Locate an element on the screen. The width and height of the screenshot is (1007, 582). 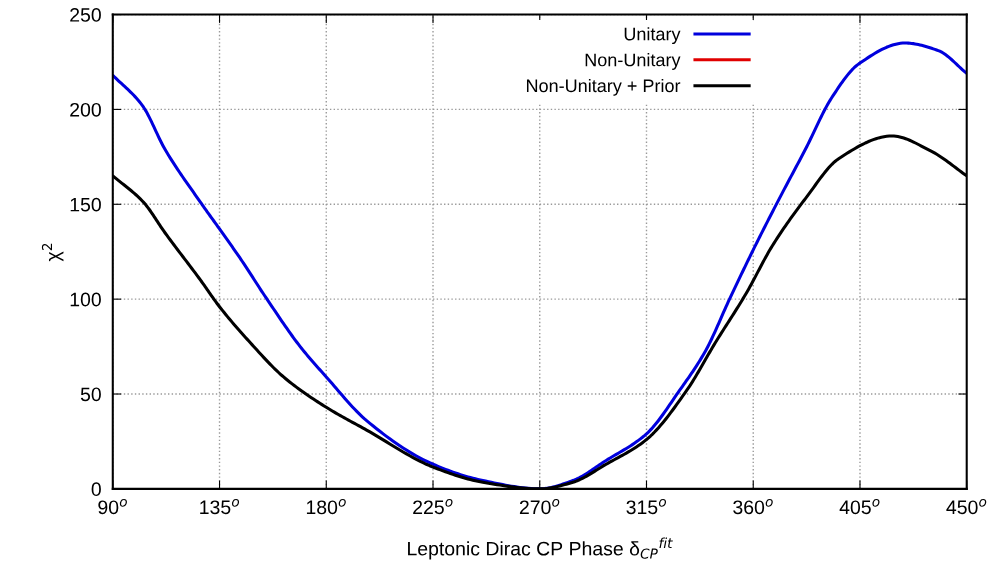
x-axis-title: Leptonic Dirac CP Phase δ$_{CP}$$^{fit}$ is located at coordinates (540, 548).